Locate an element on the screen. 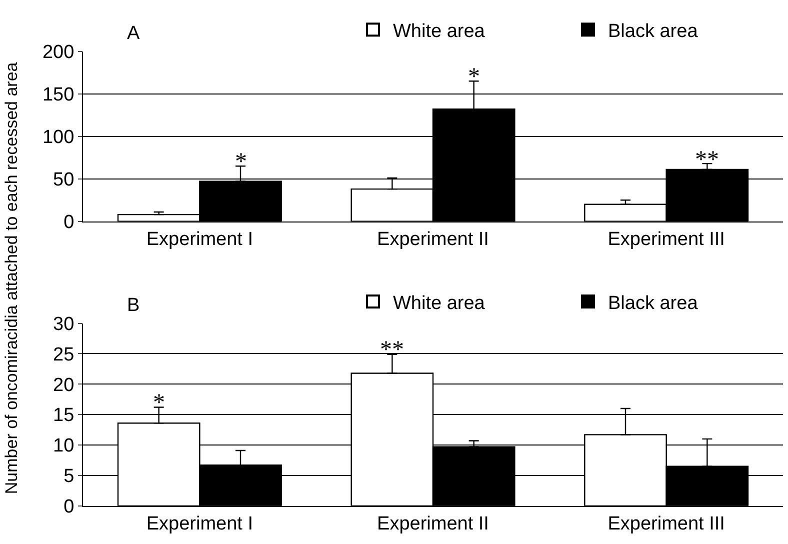 The height and width of the screenshot is (544, 788). y-tick-label: 20 is located at coordinates (63, 385).